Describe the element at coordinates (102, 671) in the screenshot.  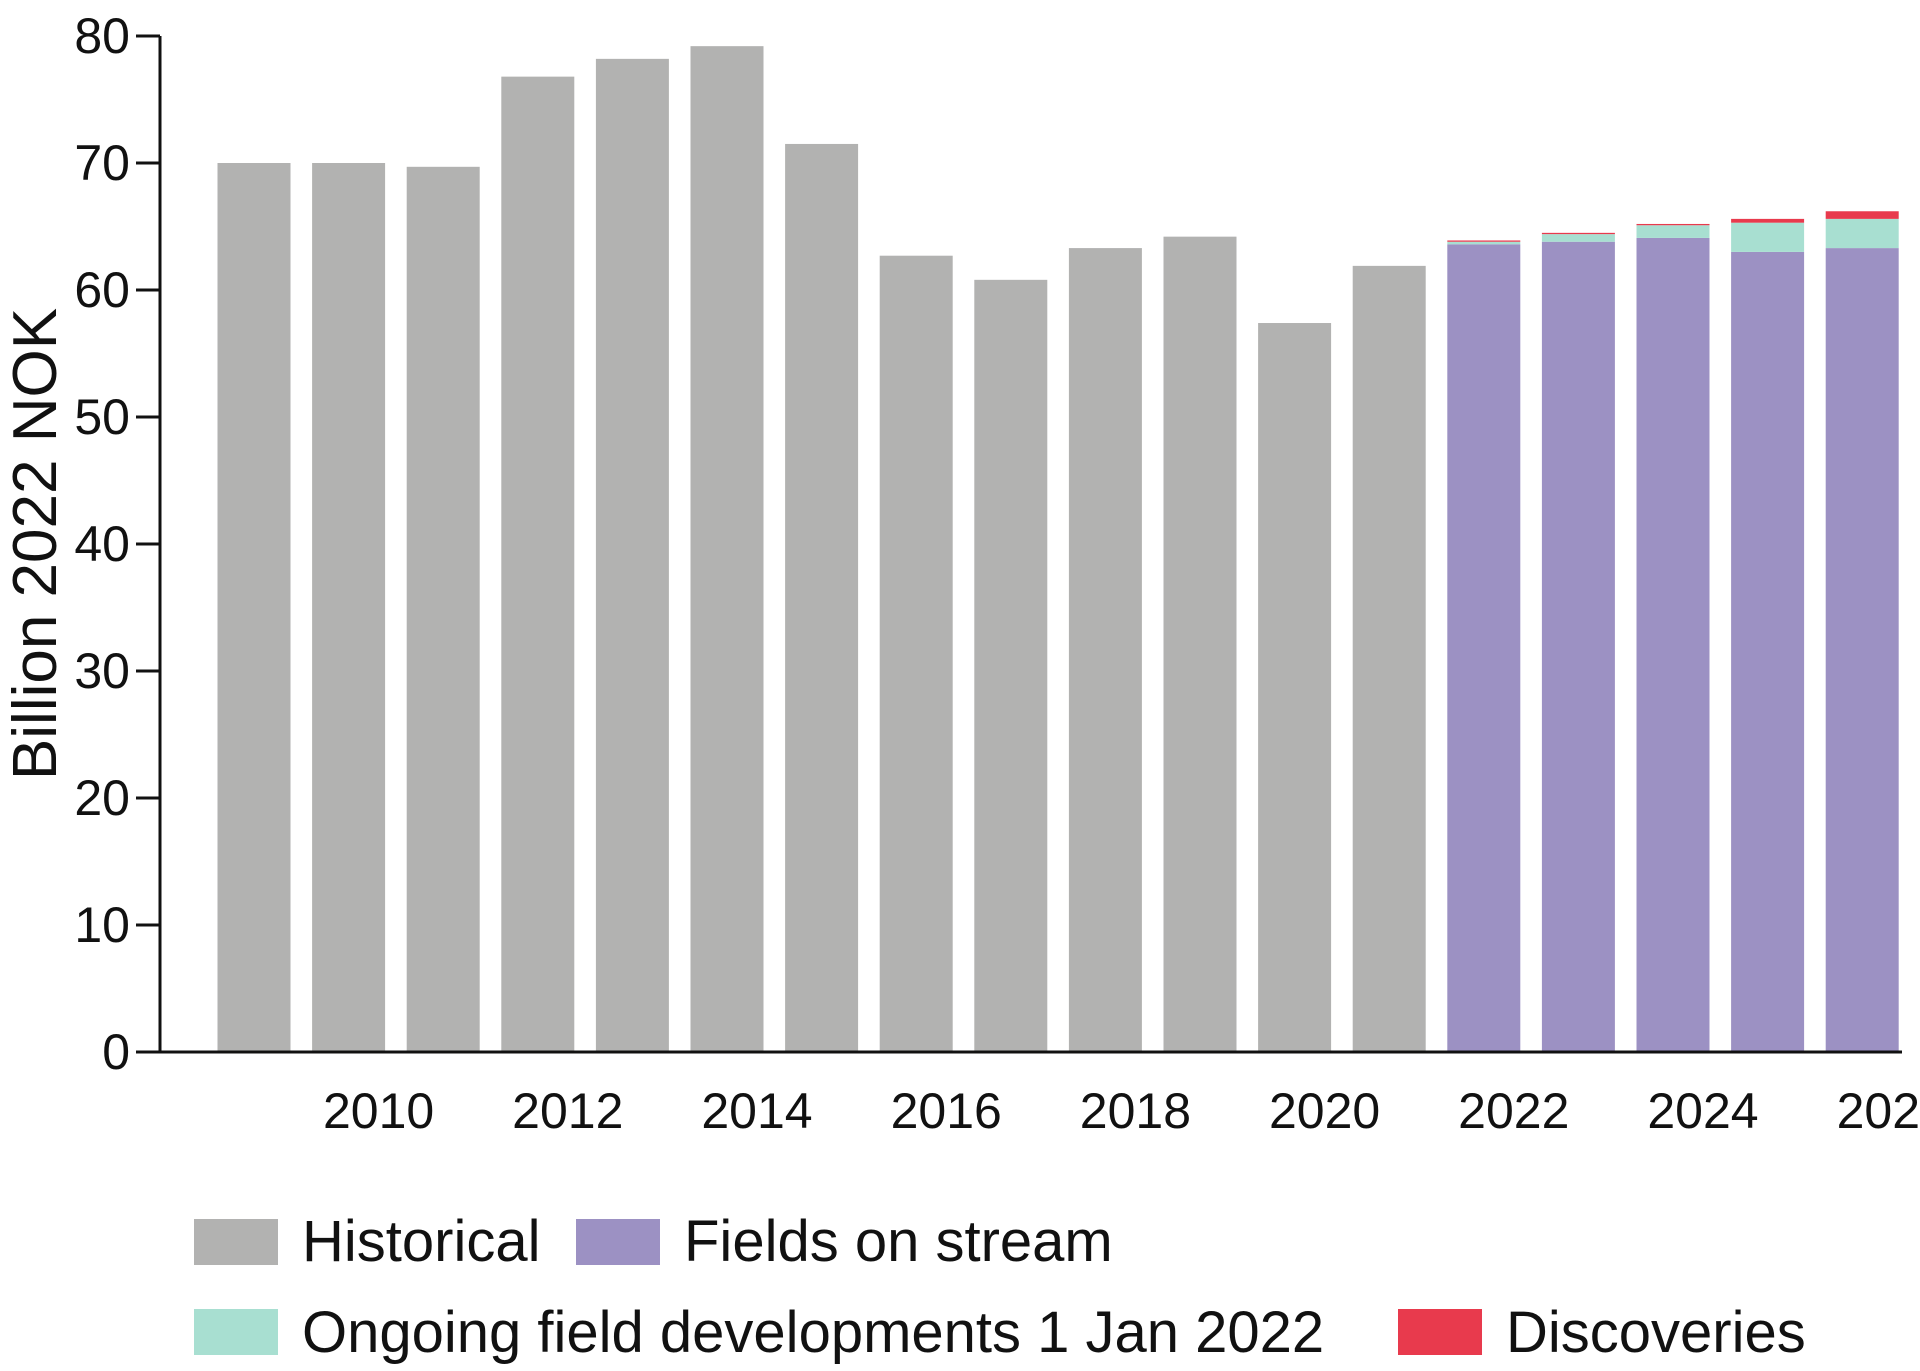
I see `y-tick-label-30: 30` at that location.